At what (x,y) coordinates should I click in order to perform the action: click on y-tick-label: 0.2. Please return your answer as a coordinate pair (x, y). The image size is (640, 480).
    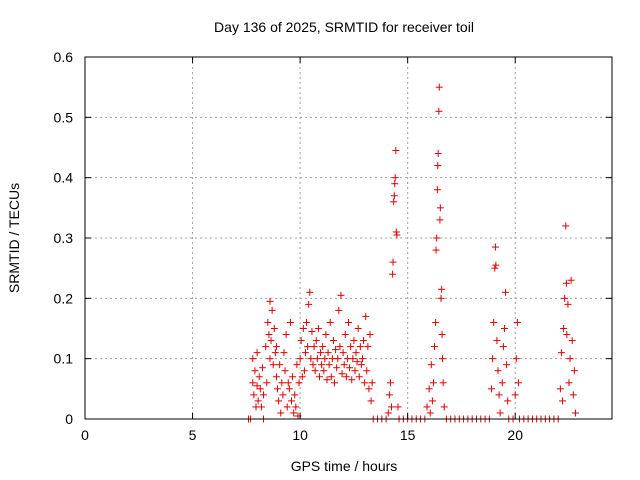
    Looking at the image, I should click on (64, 298).